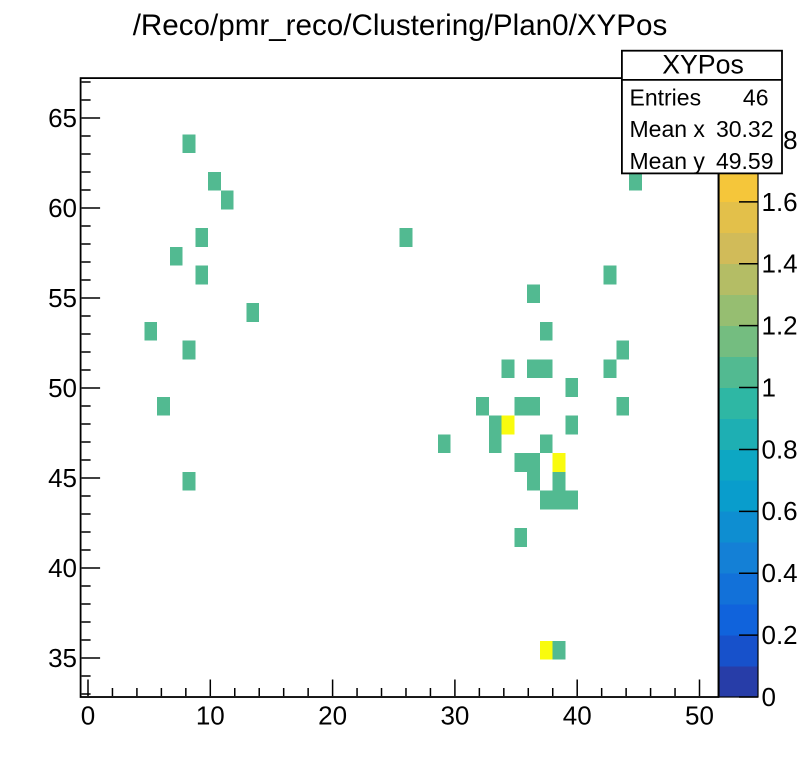 The image size is (798, 781). Describe the element at coordinates (769, 387) in the screenshot. I see `svg-text: 1` at that location.